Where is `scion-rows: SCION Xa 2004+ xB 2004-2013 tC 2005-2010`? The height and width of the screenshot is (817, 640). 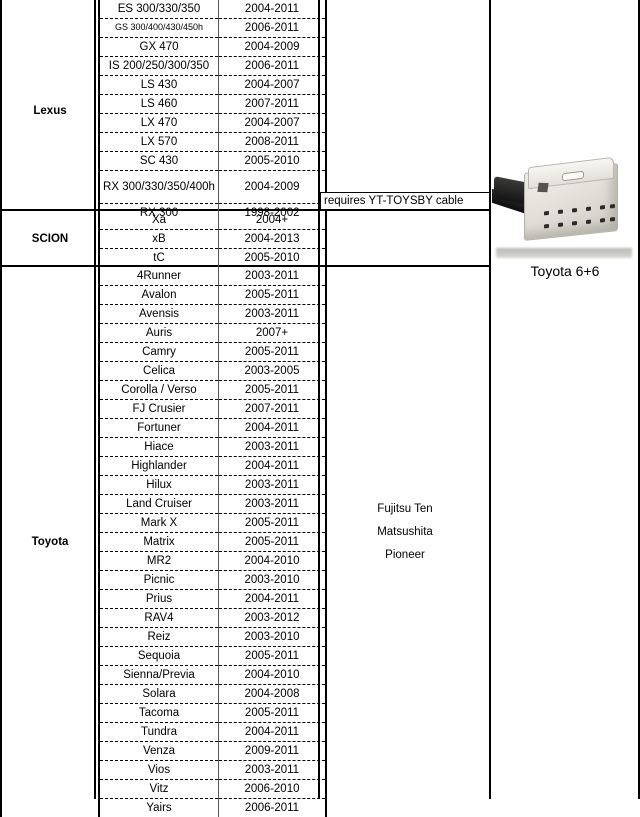
scion-rows: SCION Xa 2004+ xB 2004-2013 tC 2005-2010 is located at coordinates (163, 239).